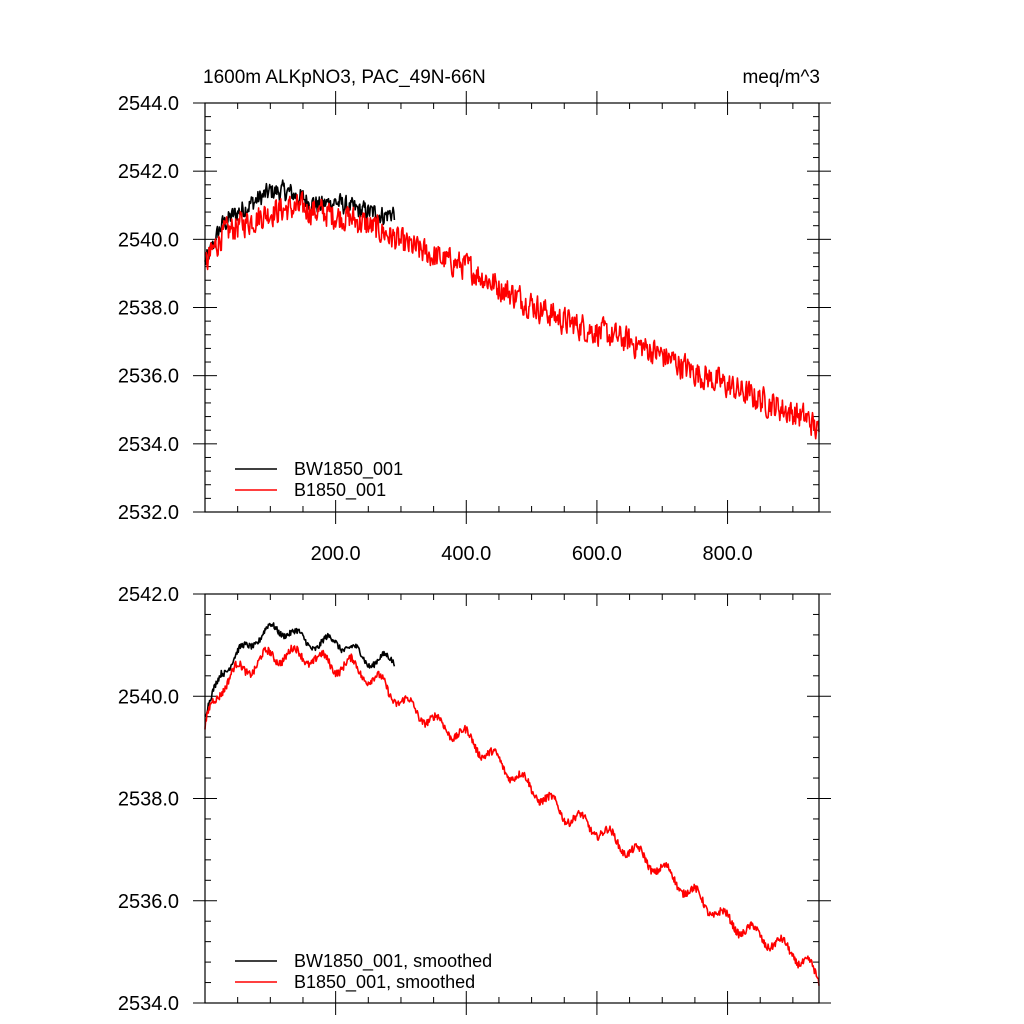 This screenshot has height=1024, width=1024. I want to click on bottom-panel-tick-labels: 2534.0 2536.0 2538.0 2540.0 2542.0, so click(148, 799).